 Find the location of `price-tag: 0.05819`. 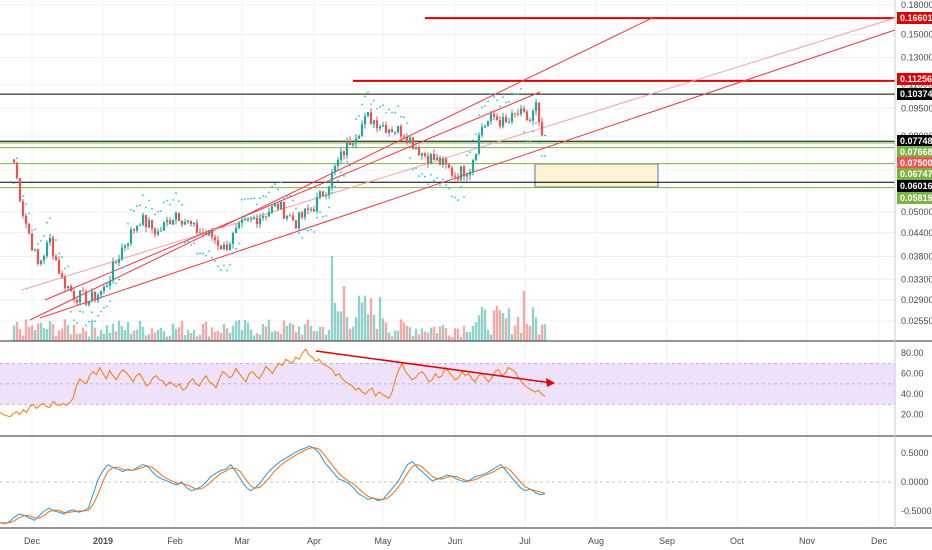

price-tag: 0.05819 is located at coordinates (916, 198).